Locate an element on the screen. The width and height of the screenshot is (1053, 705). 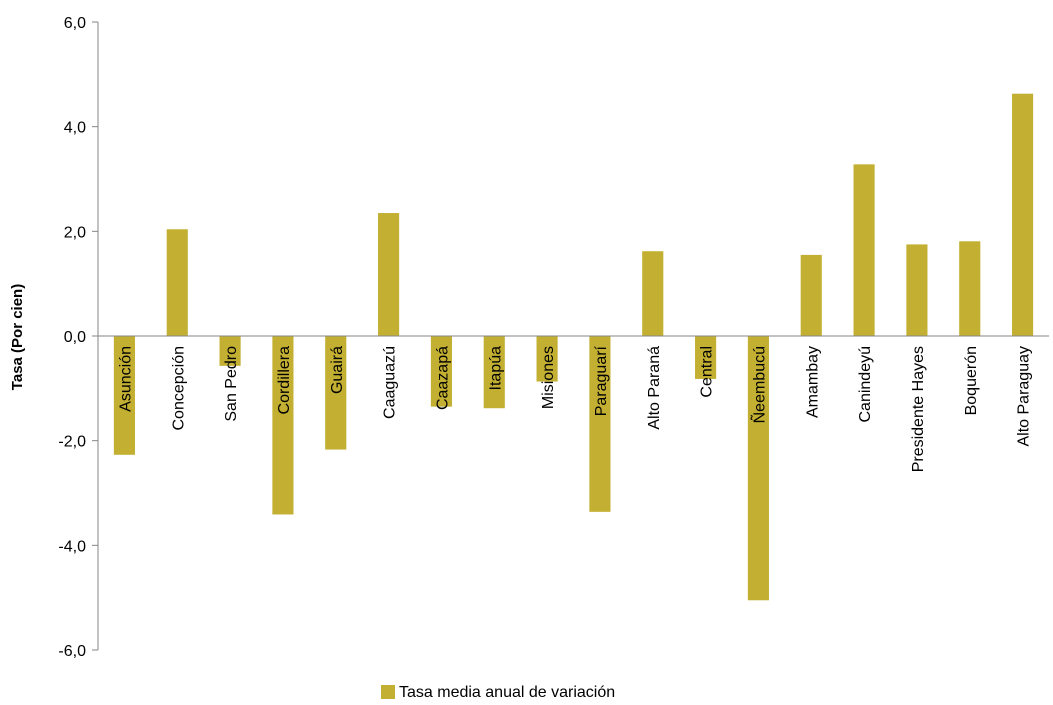
x-tick-label: Alto Paraná is located at coordinates (654, 388).